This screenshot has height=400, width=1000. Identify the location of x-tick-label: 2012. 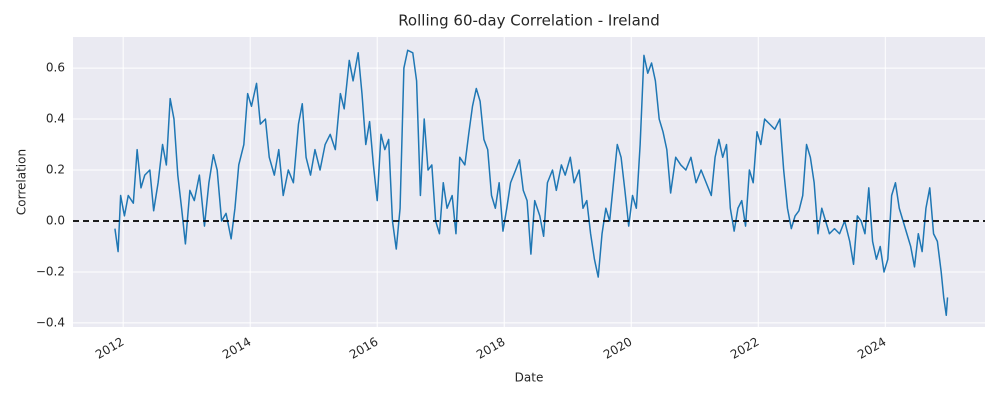
(109, 348).